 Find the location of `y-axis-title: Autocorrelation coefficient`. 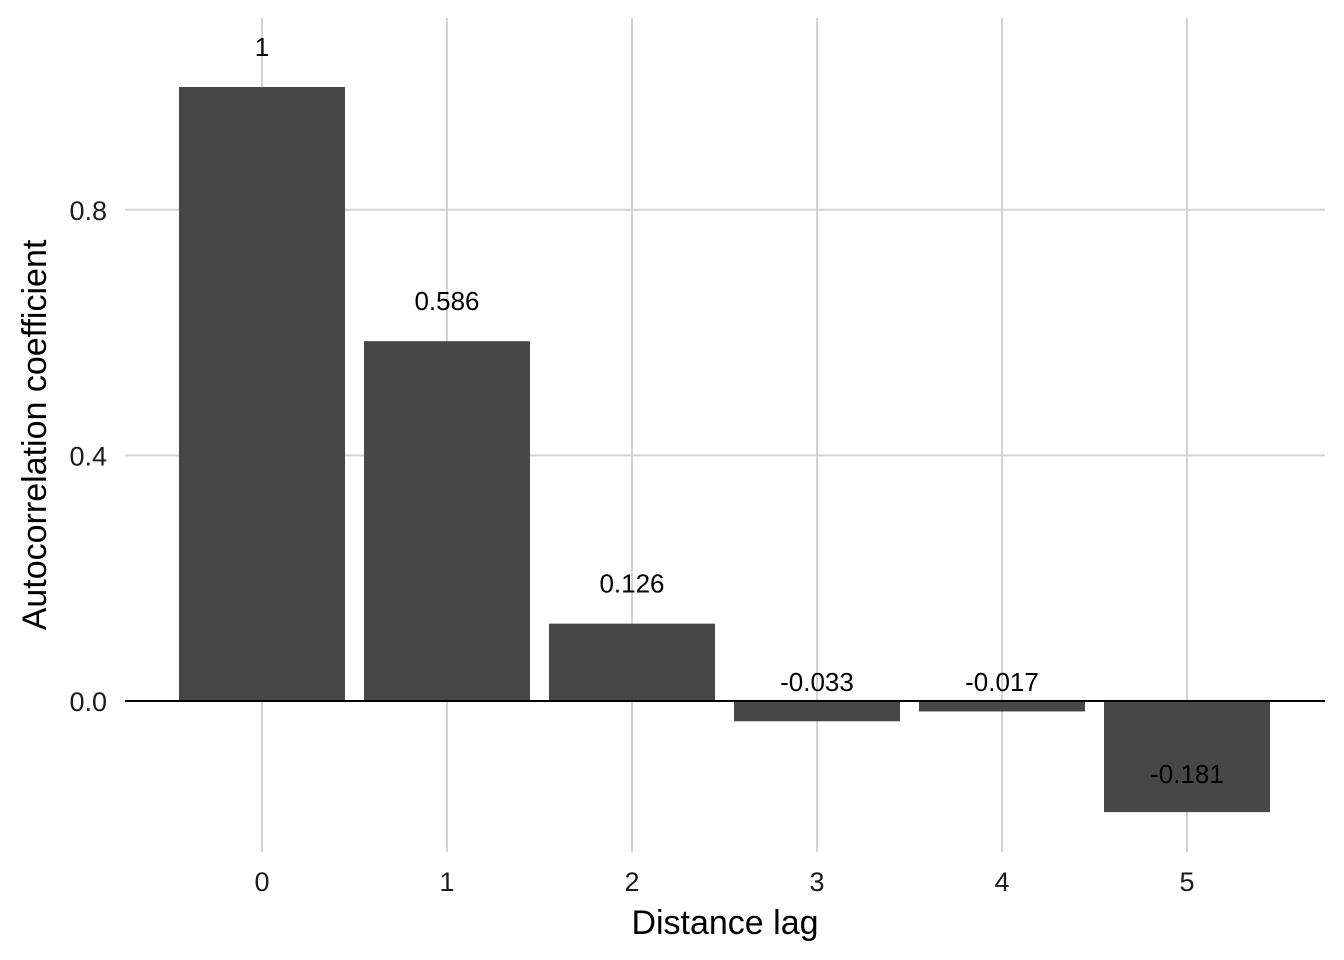

y-axis-title: Autocorrelation coefficient is located at coordinates (35, 434).